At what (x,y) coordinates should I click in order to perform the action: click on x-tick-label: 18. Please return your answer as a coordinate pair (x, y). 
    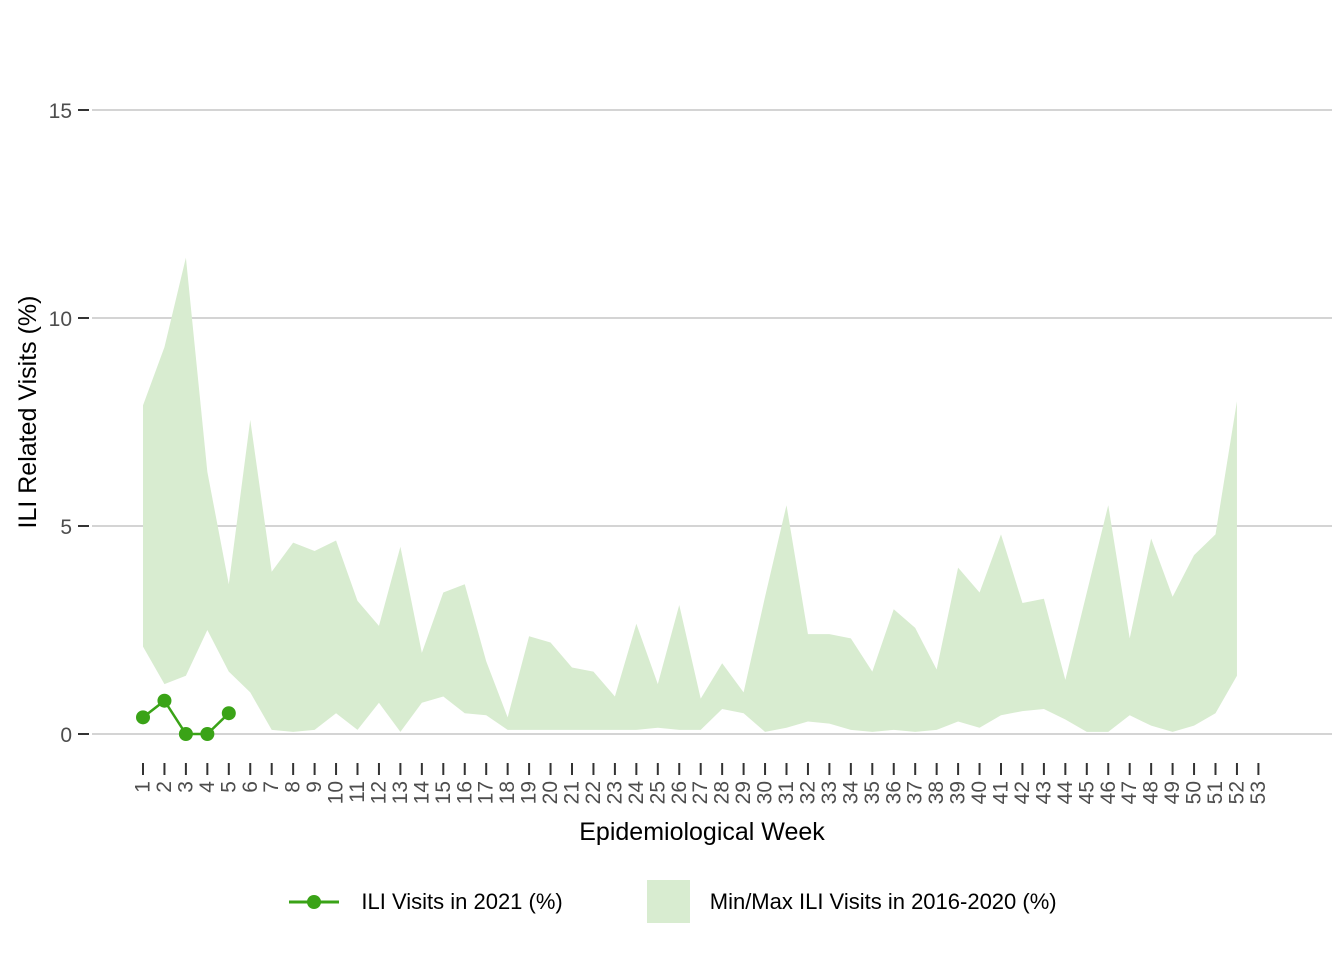
    Looking at the image, I should click on (507, 792).